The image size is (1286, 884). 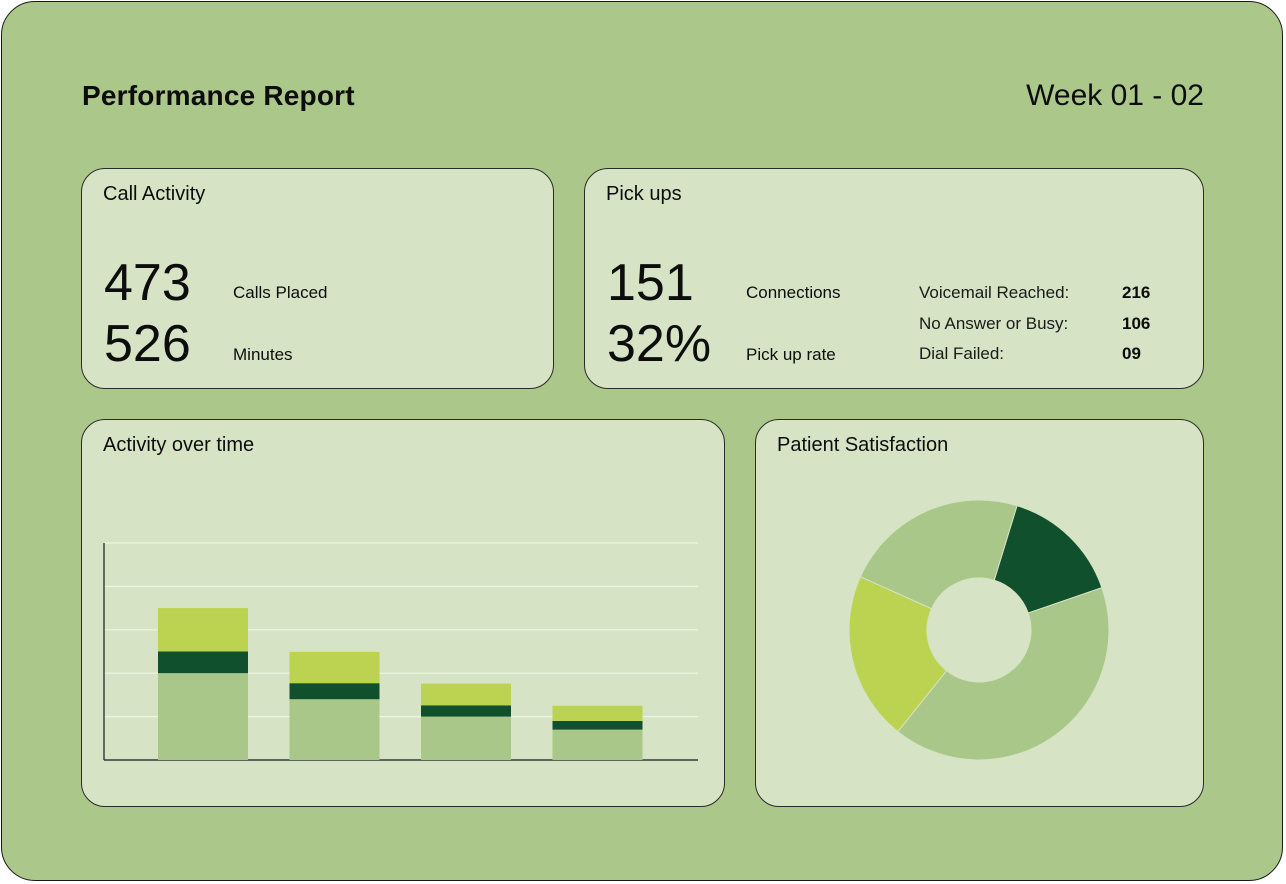 I want to click on activity-bar-chart, so click(x=400, y=651).